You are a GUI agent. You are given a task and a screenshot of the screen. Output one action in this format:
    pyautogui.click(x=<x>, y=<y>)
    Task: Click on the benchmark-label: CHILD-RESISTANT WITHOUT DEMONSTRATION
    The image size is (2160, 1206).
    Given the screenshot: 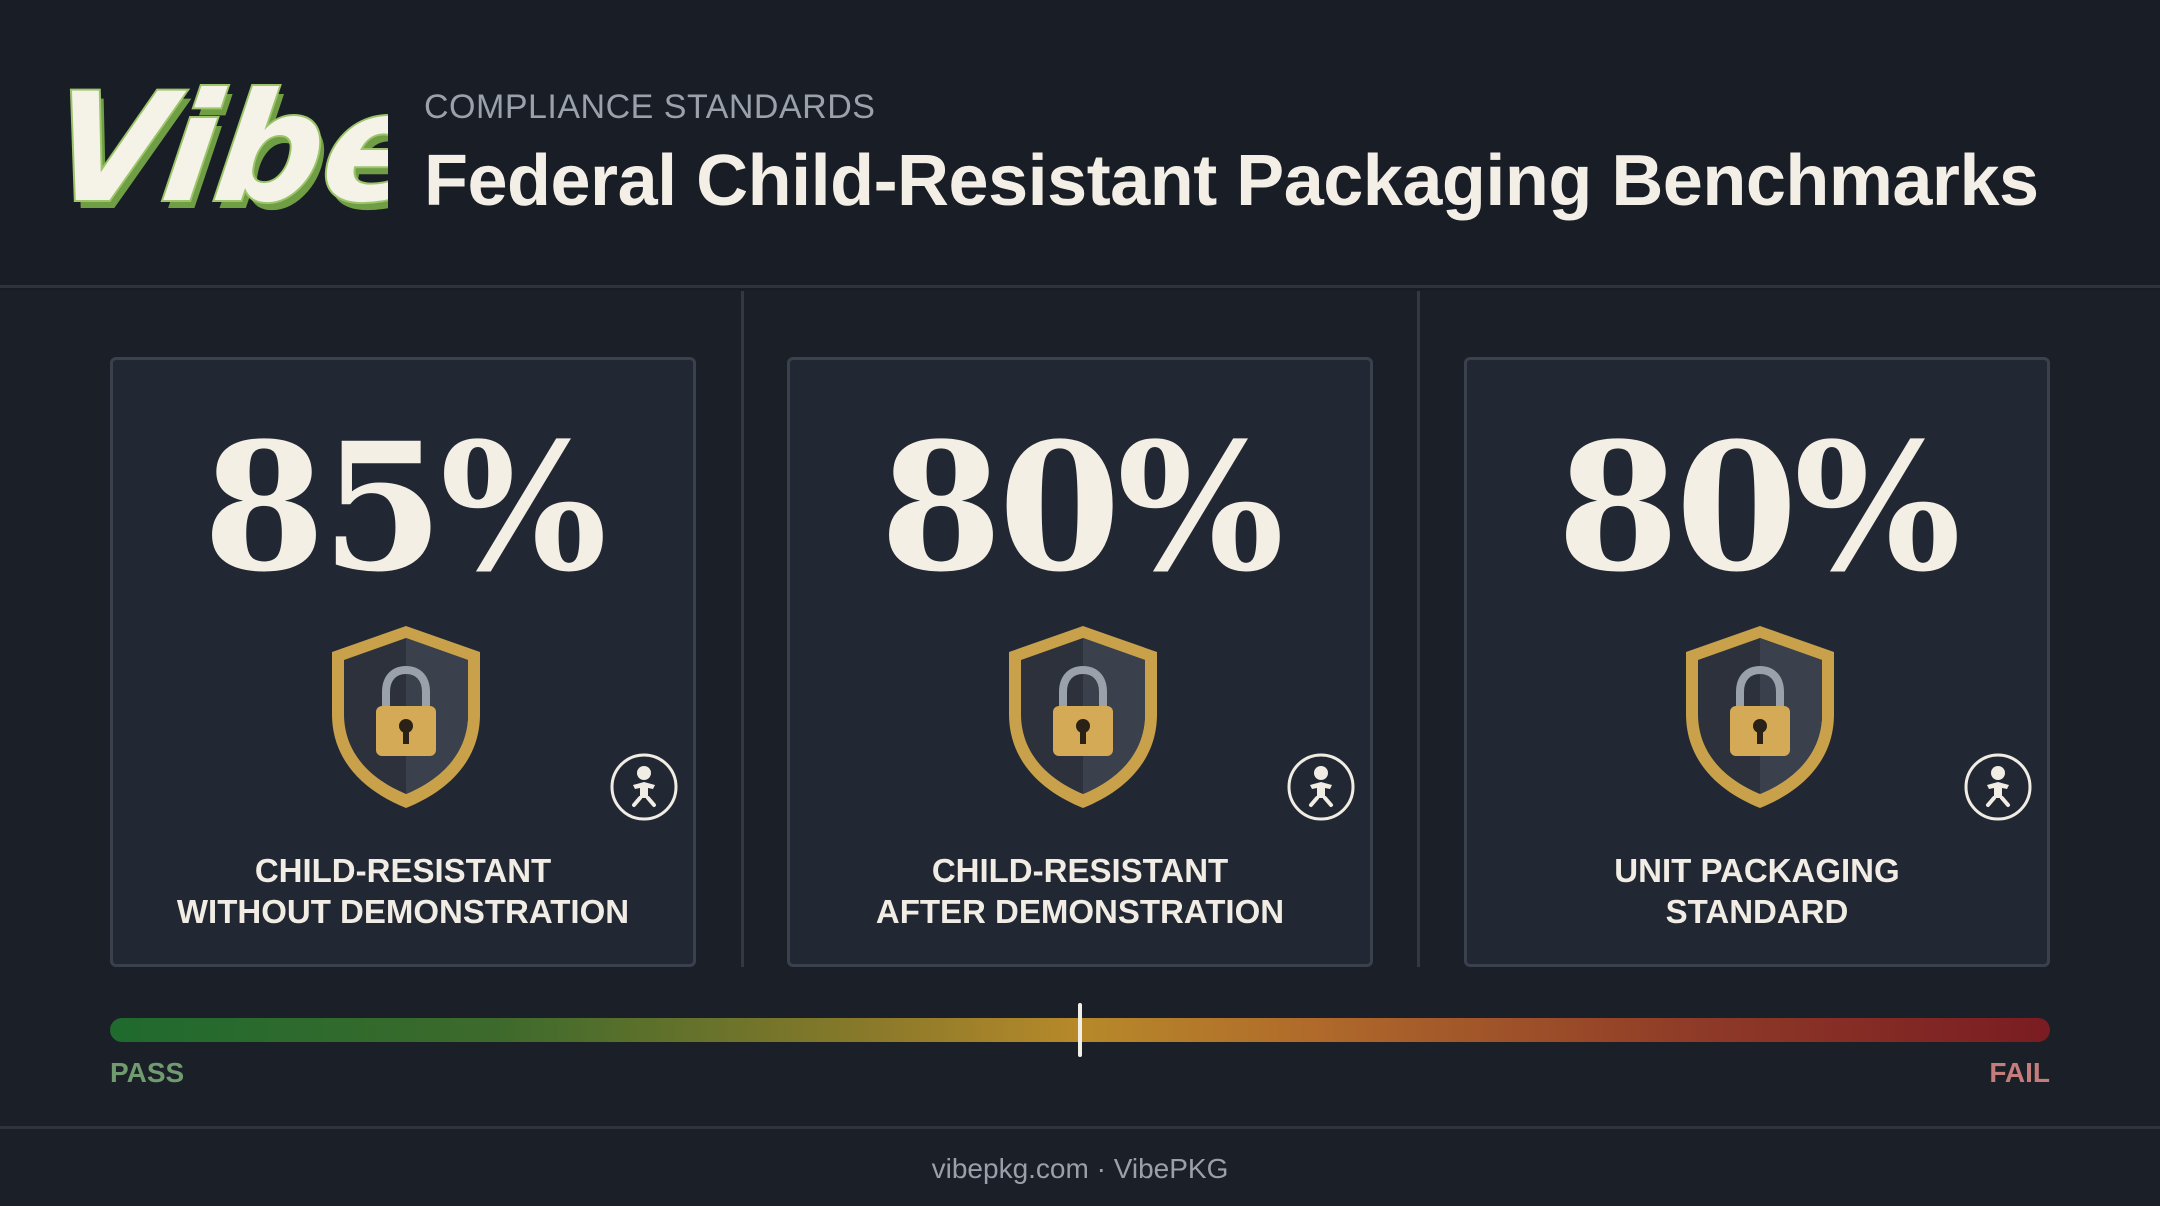 What is the action you would take?
    pyautogui.click(x=403, y=891)
    